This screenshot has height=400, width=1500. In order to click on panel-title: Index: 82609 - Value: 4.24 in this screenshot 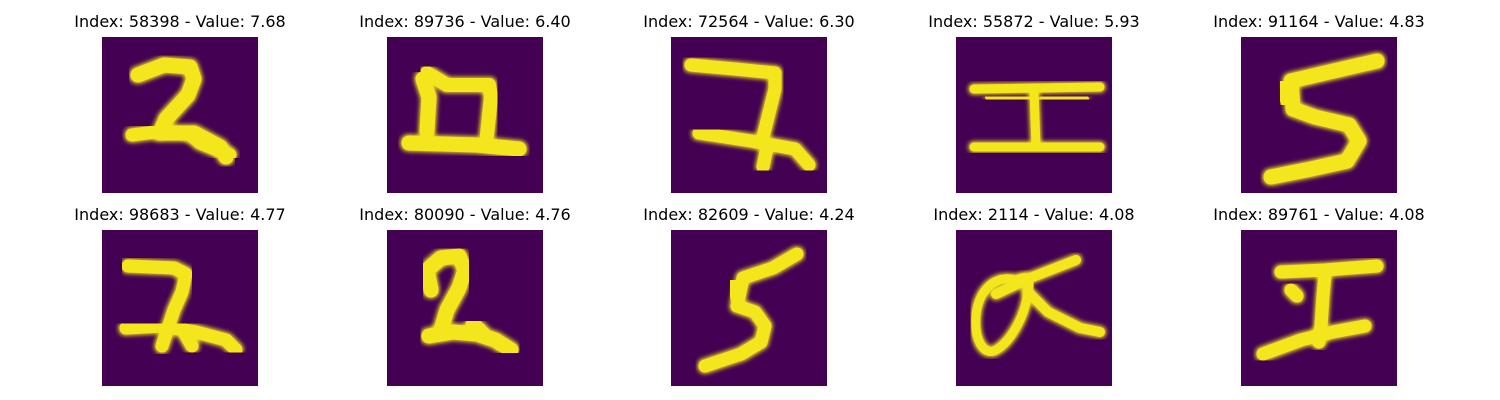, I will do `click(749, 214)`.